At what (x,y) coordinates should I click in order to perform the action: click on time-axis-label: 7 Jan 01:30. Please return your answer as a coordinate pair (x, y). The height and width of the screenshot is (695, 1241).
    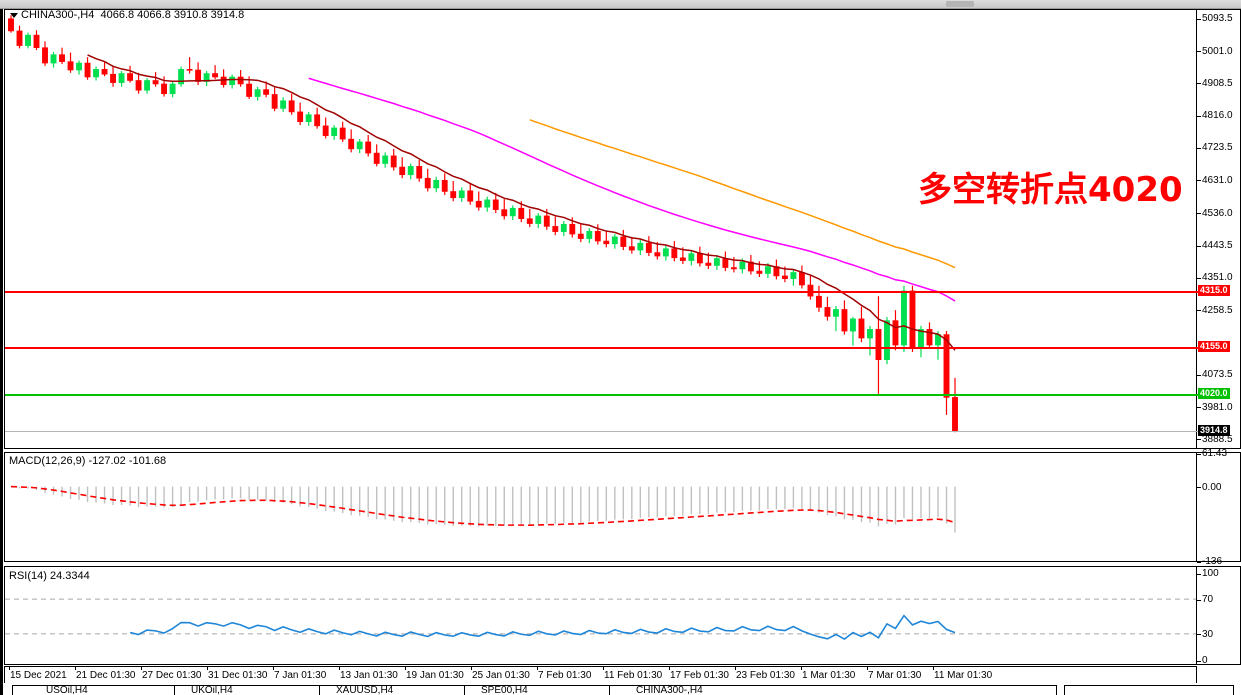
    Looking at the image, I should click on (299, 673).